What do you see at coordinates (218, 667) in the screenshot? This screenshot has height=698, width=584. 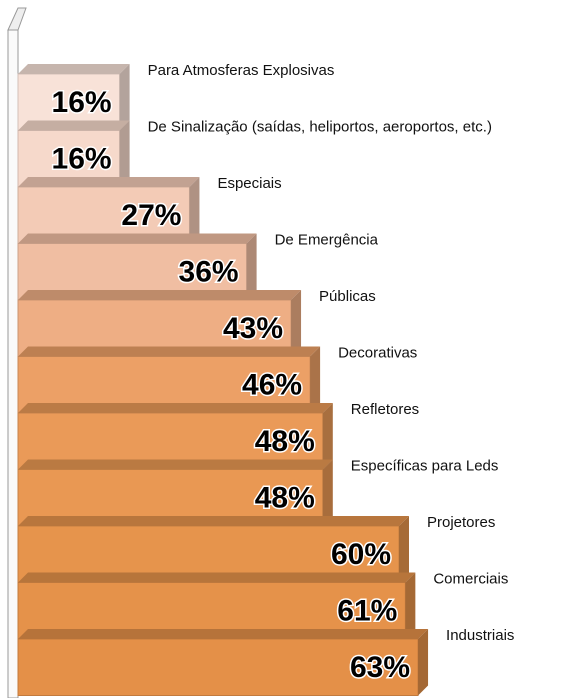 I see `bar` at bounding box center [218, 667].